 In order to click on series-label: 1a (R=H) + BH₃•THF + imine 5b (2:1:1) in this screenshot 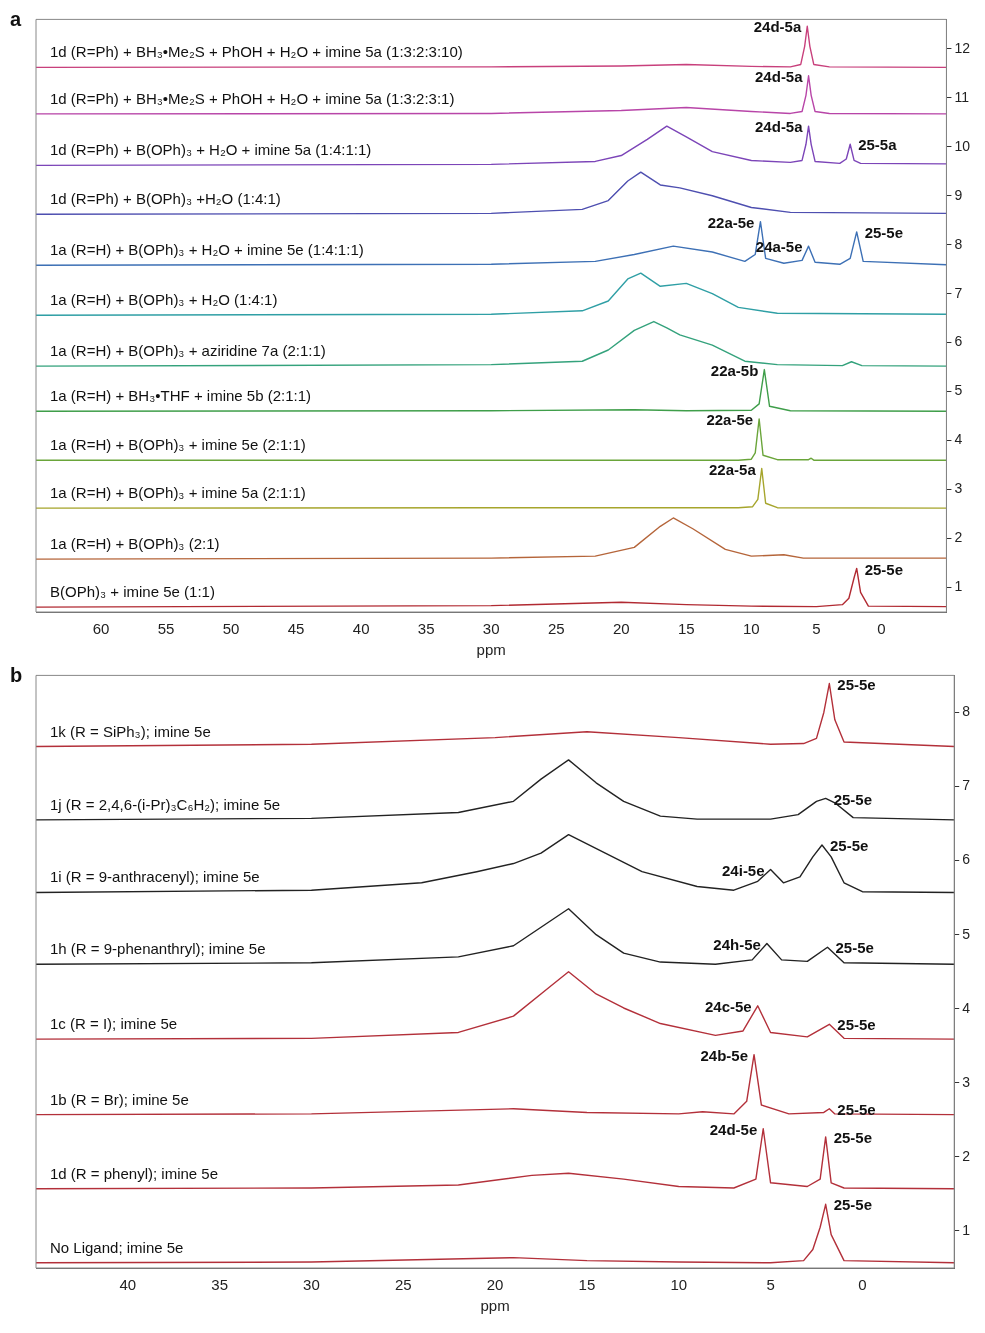, I will do `click(181, 396)`.